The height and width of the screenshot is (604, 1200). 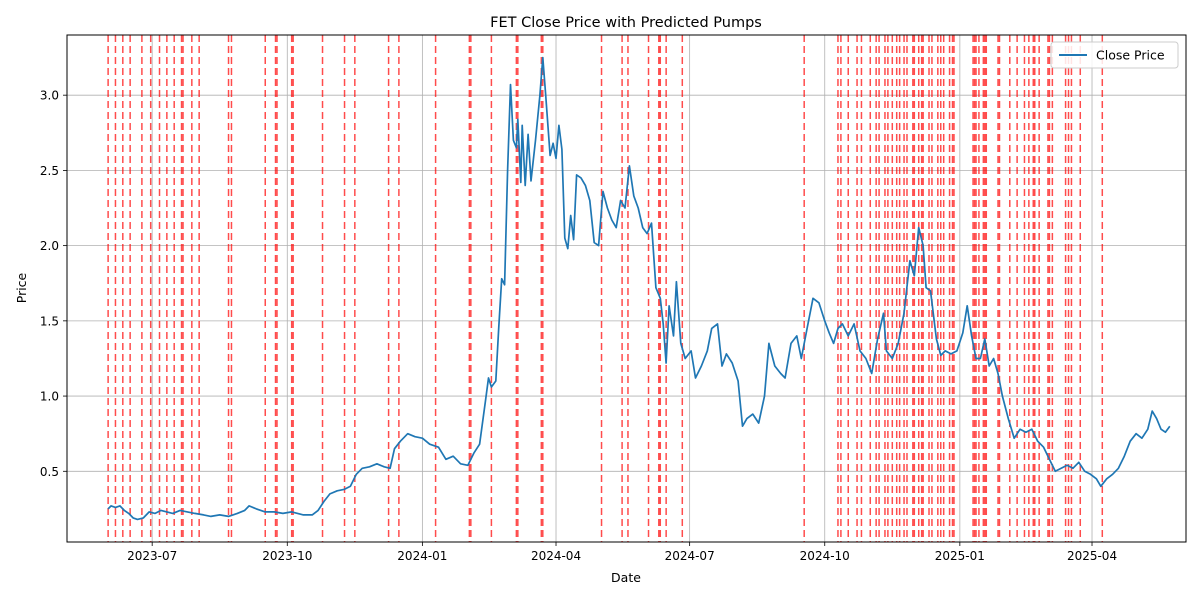 What do you see at coordinates (49, 246) in the screenshot?
I see `y-tick-label: 2.0` at bounding box center [49, 246].